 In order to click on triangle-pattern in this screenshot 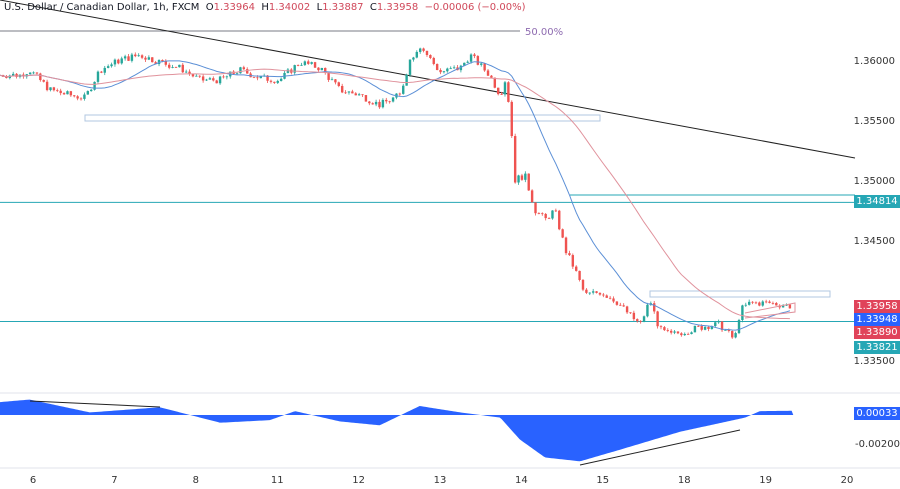, I will do `click(770, 310)`.